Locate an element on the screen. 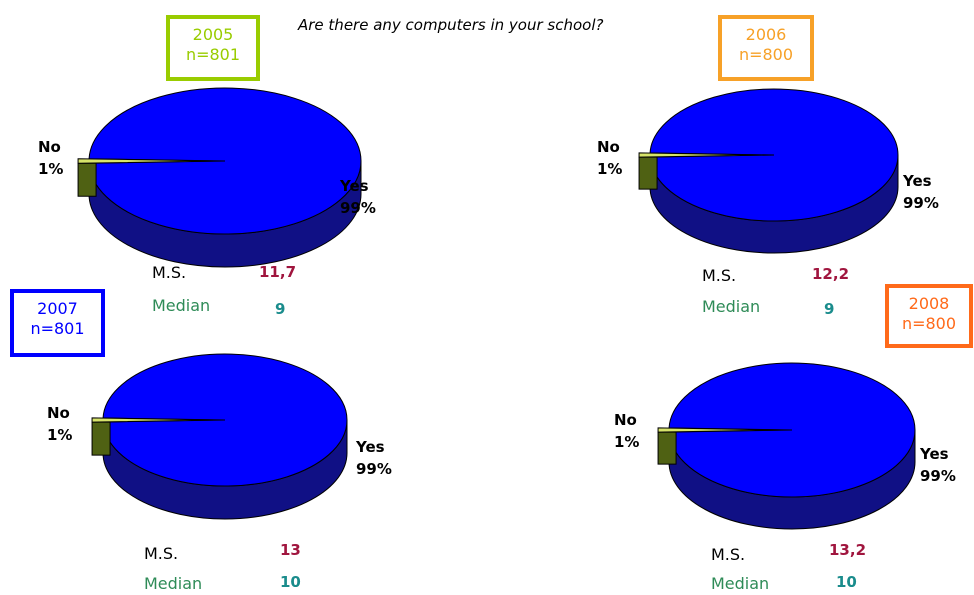  year-box-2007: 2007 n=801 is located at coordinates (57, 323).